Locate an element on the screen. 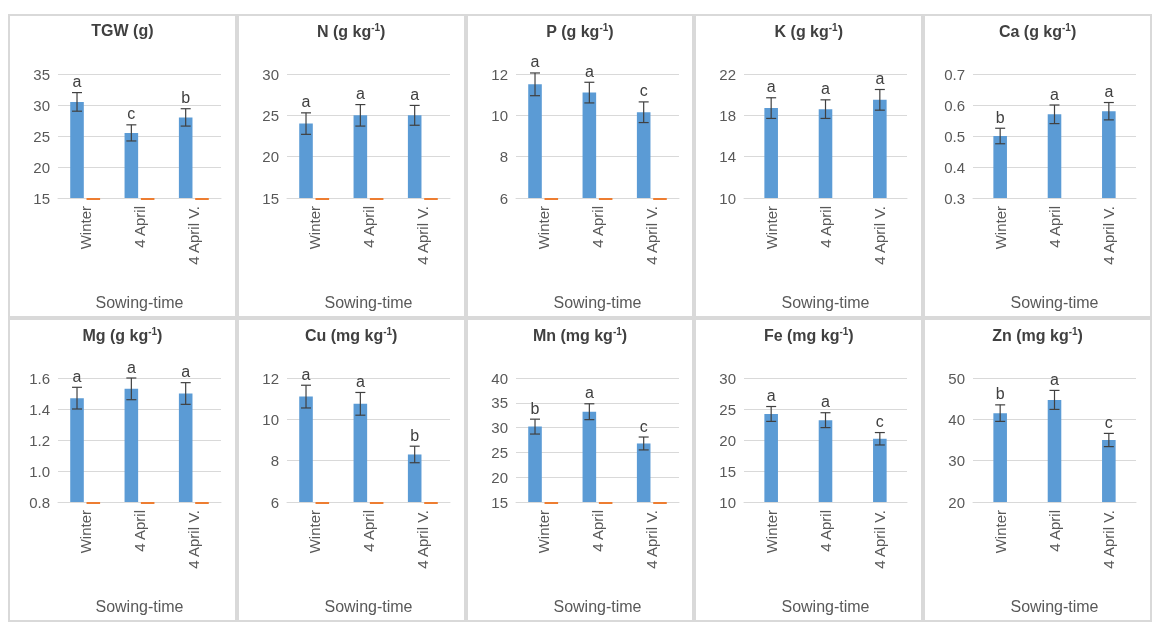  y-tick-label: 1.4 is located at coordinates (39, 409).